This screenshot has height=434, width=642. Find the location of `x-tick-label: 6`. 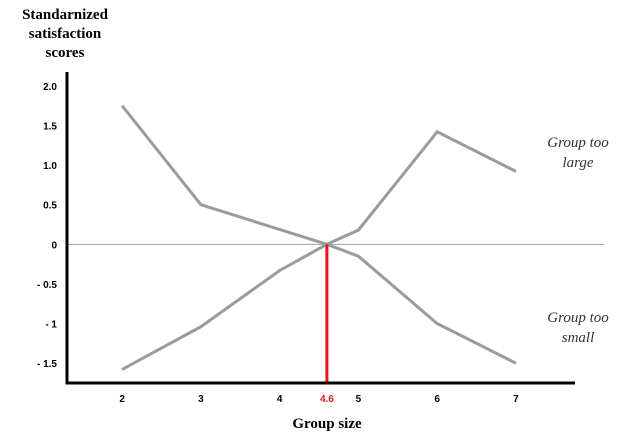

x-tick-label: 6 is located at coordinates (437, 399).